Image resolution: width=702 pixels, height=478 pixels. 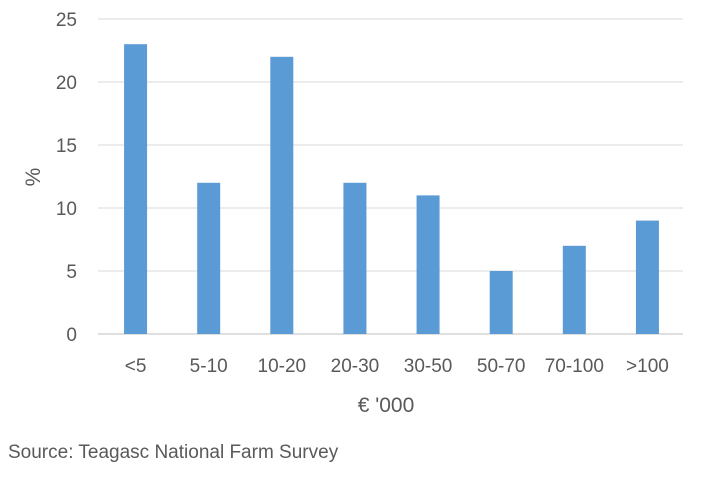 I want to click on y-tick-label: 20, so click(x=66, y=83).